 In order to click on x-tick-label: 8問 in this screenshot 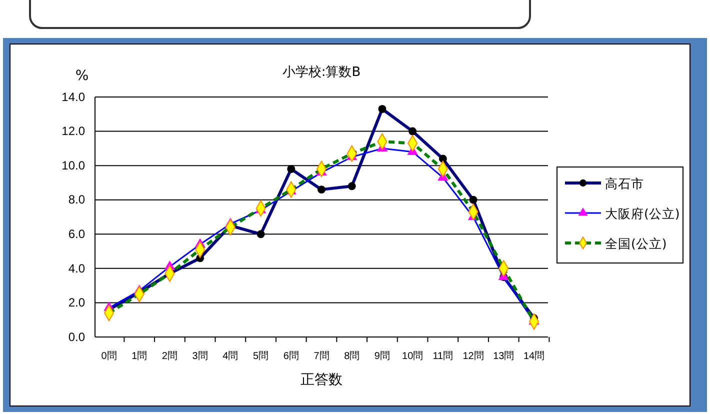, I will do `click(352, 356)`.